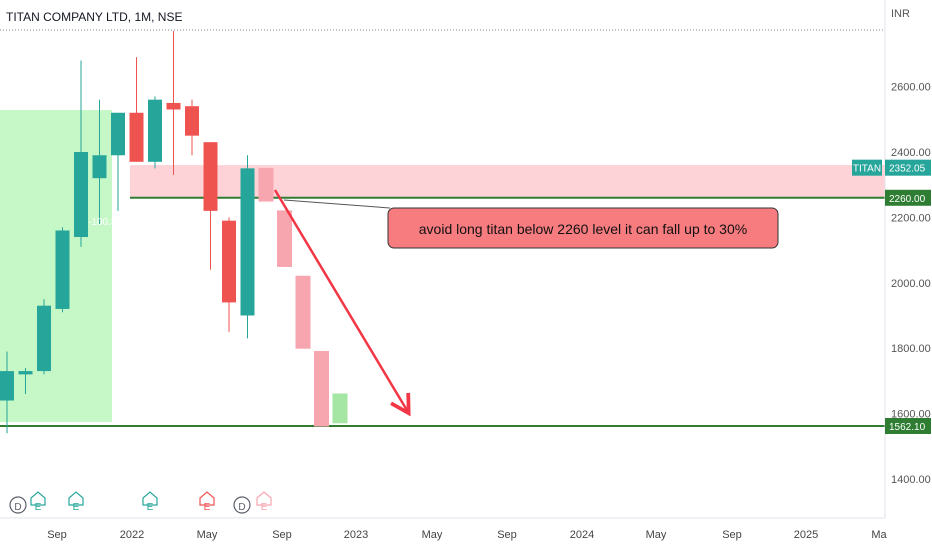 The height and width of the screenshot is (550, 932). Describe the element at coordinates (132, 535) in the screenshot. I see `x-tick-label: 2022` at that location.